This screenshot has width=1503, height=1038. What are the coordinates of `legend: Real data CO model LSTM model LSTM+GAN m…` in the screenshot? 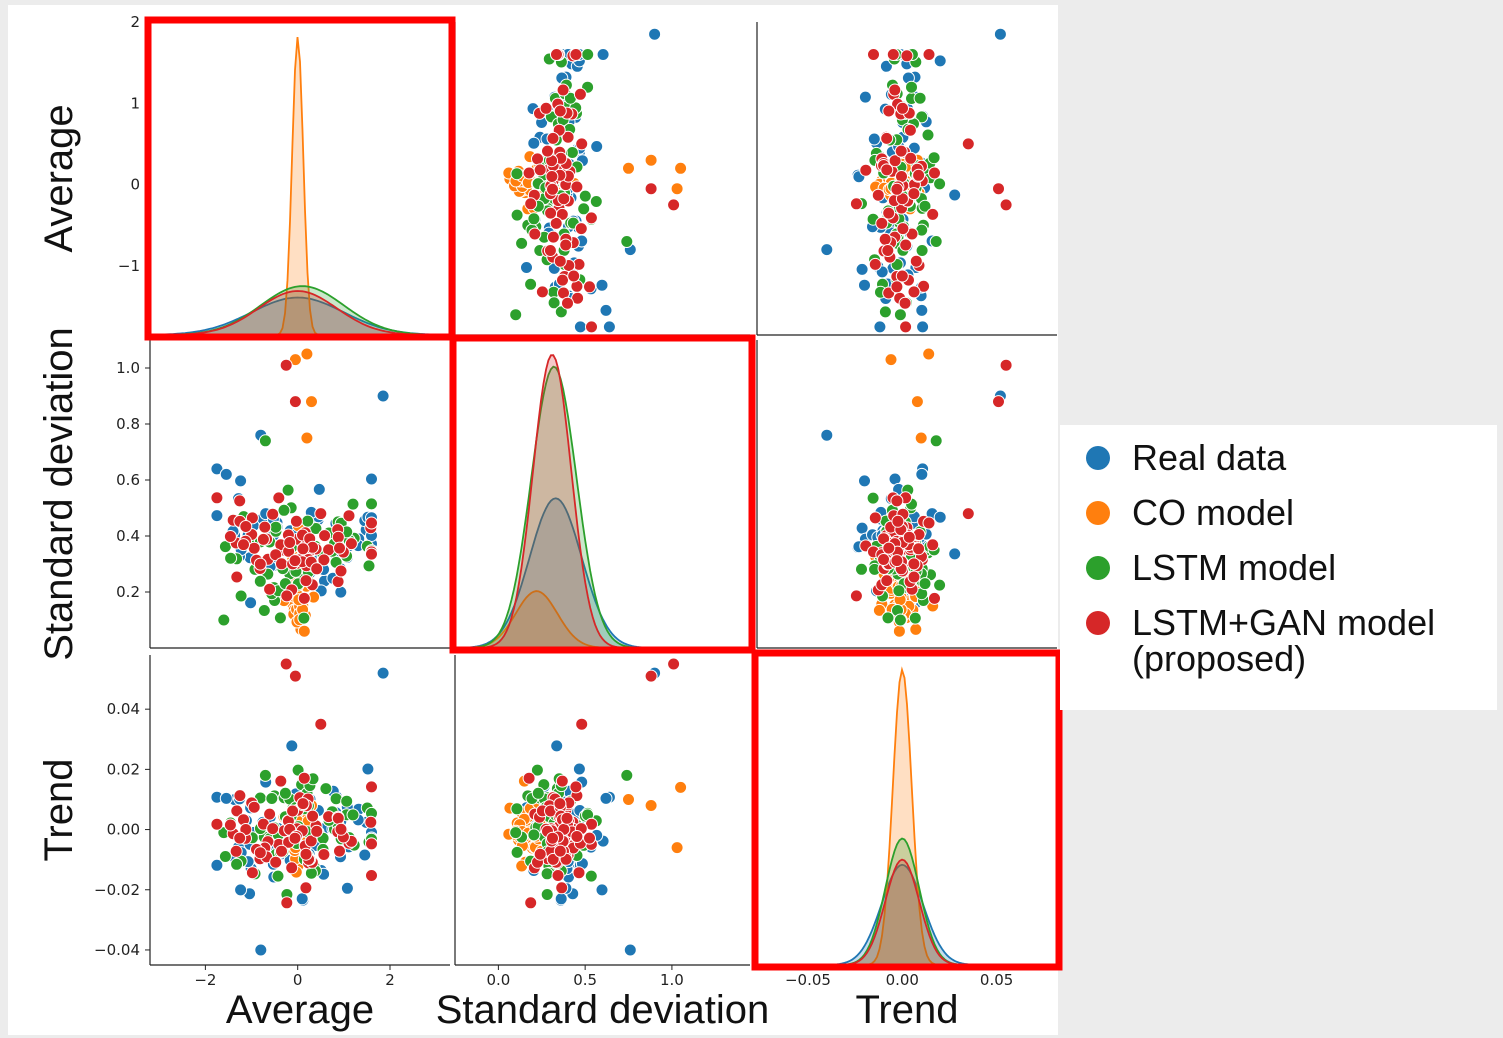 It's located at (1278, 567).